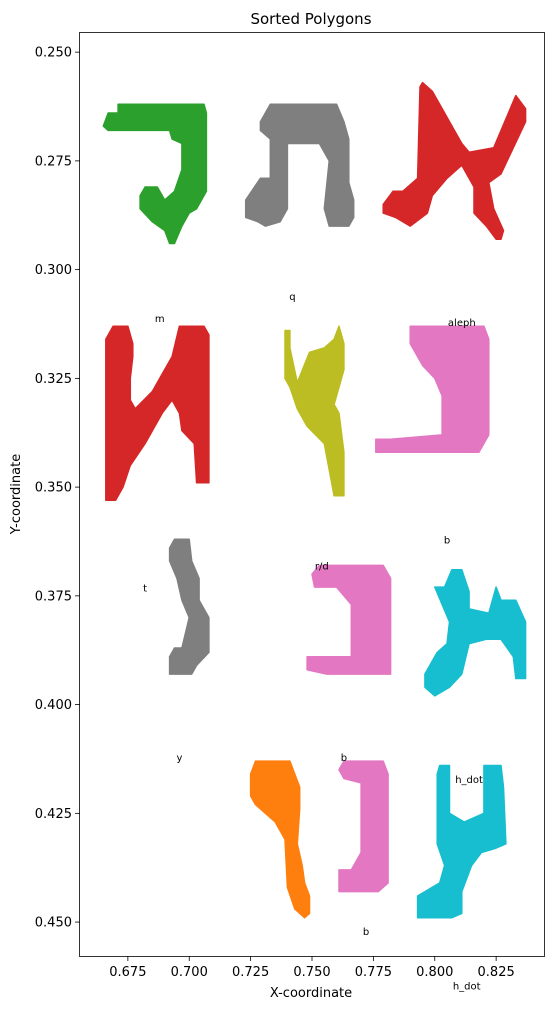  Describe the element at coordinates (434, 972) in the screenshot. I see `x-tick-label-5: 0.800` at that location.